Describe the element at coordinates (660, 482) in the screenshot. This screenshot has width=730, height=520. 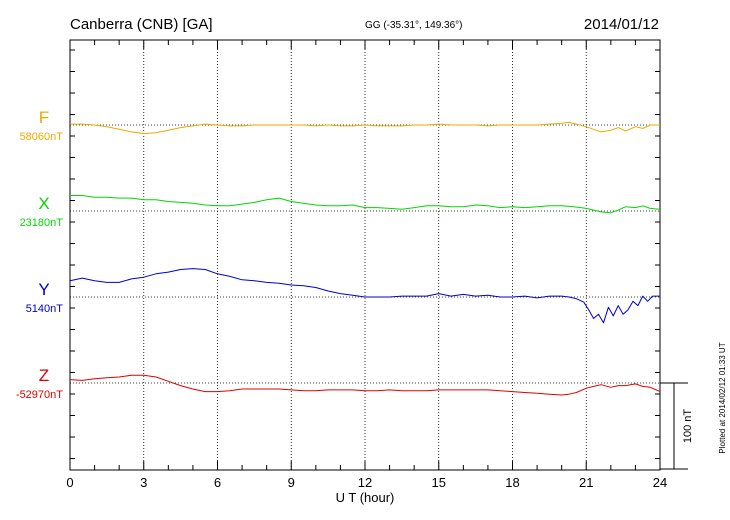
I see `x-tick-label: 24` at that location.